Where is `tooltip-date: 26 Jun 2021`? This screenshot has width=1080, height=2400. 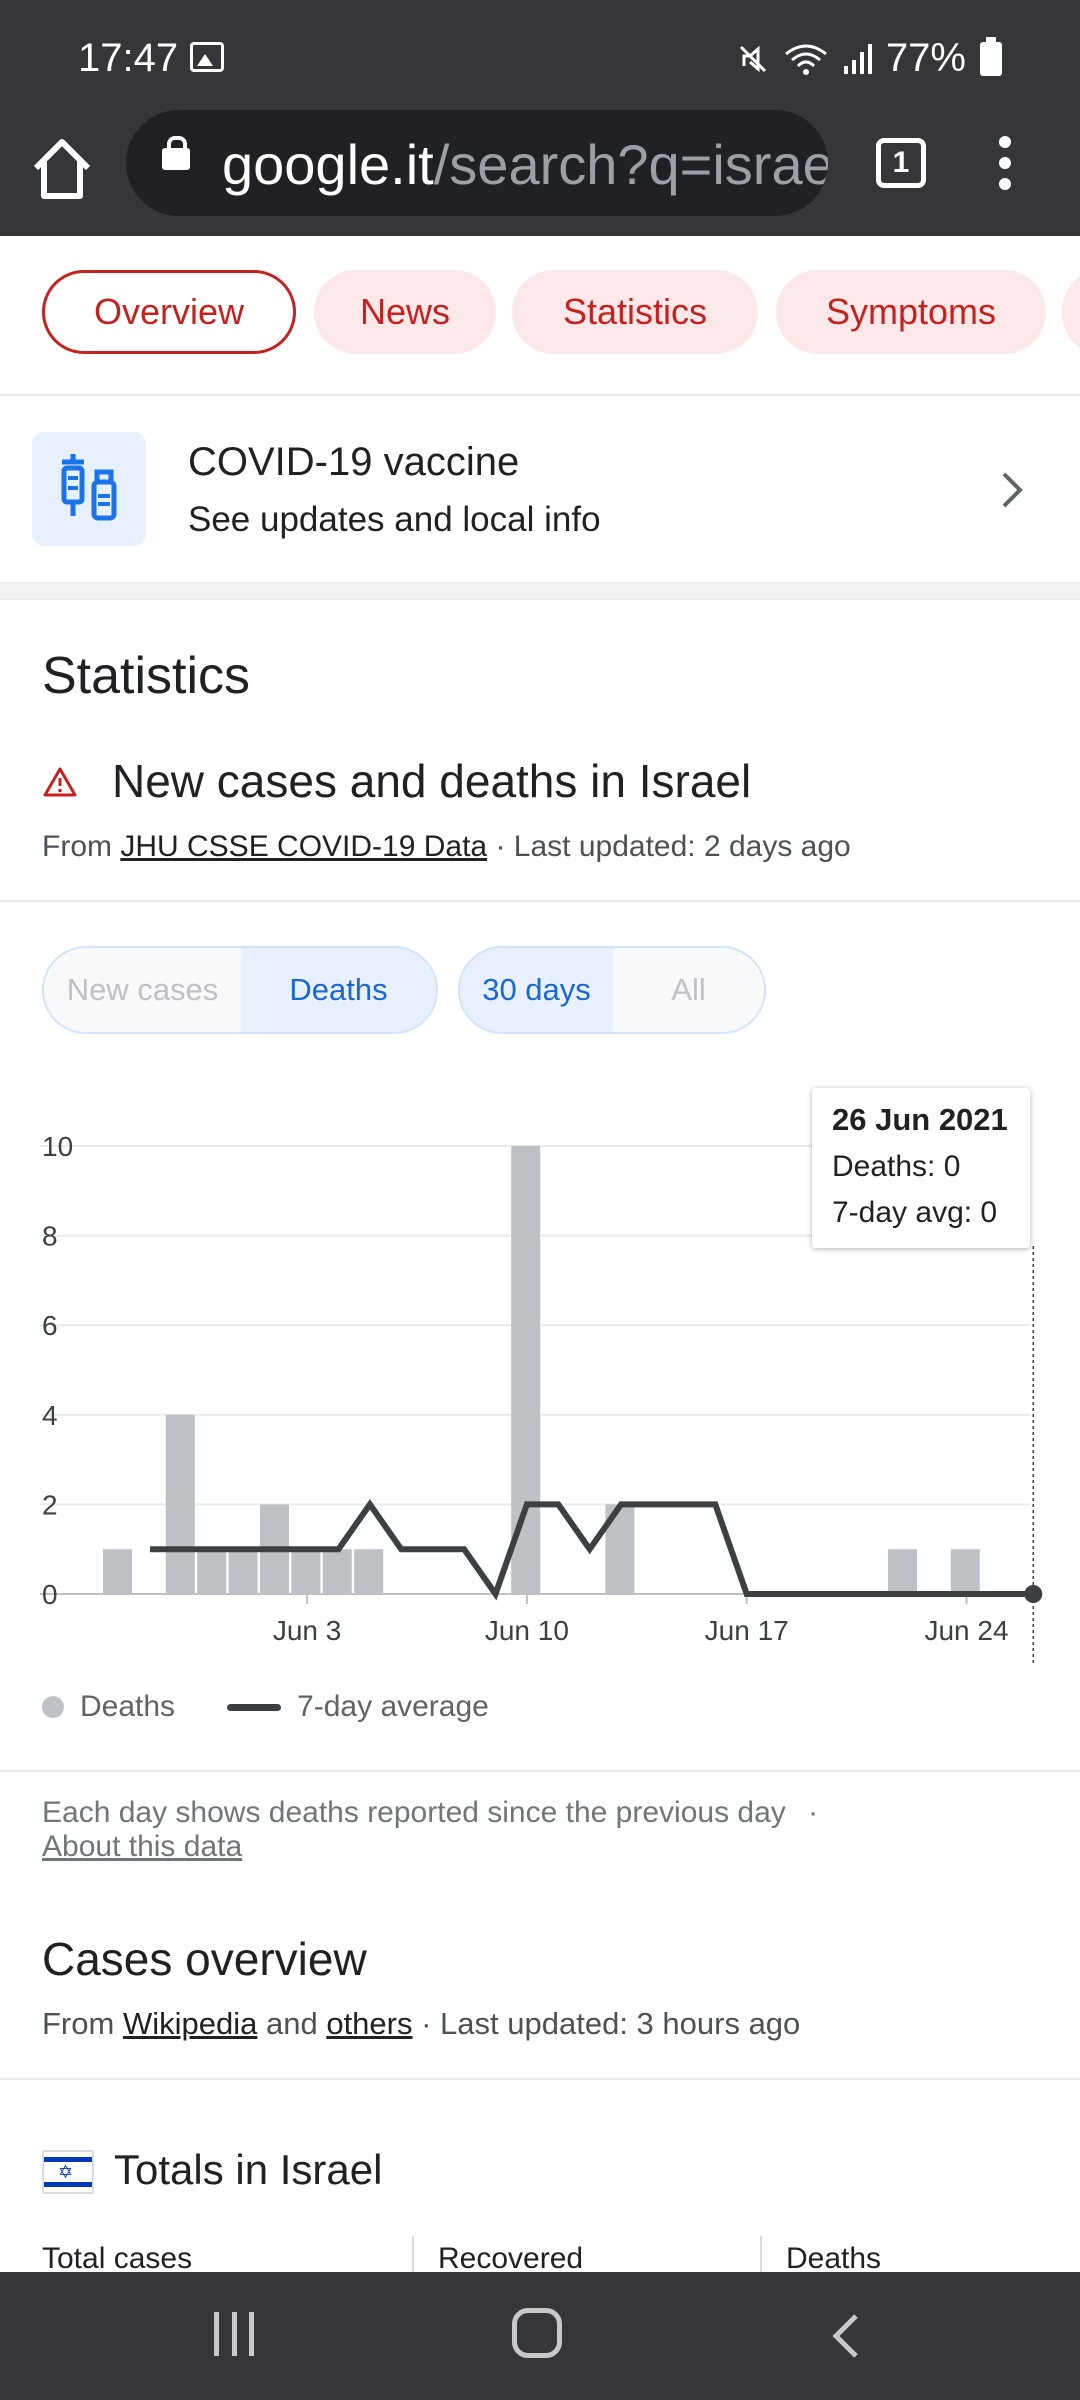
tooltip-date: 26 Jun 2021 is located at coordinates (920, 1119).